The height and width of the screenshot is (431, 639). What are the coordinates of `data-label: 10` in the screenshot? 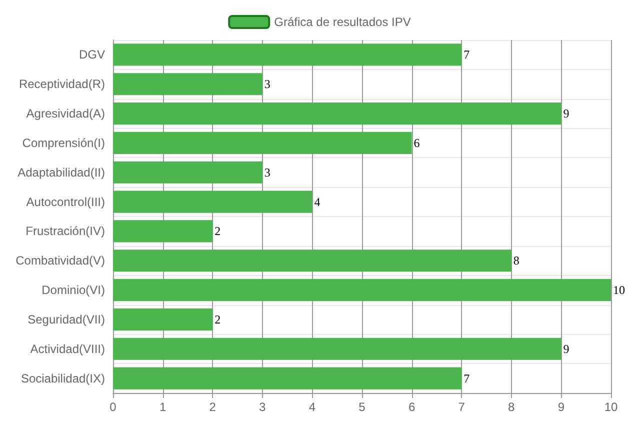 It's located at (619, 290).